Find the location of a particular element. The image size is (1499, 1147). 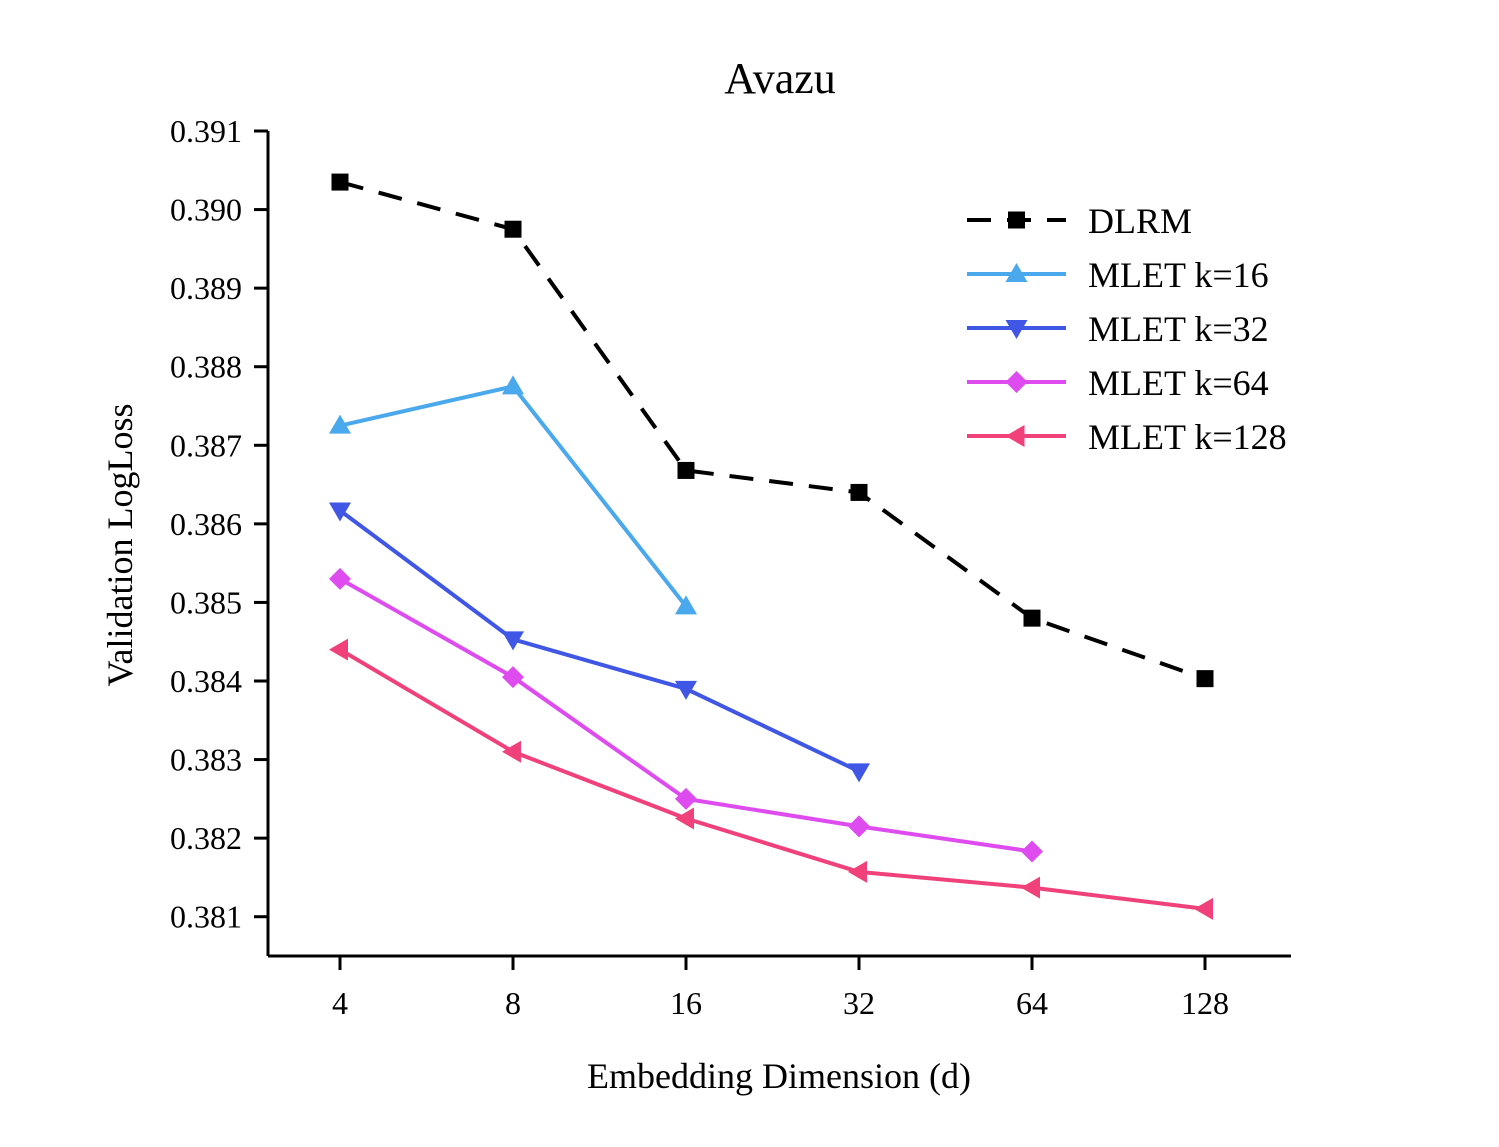

y-tick-label: 0.390 is located at coordinates (206, 210).